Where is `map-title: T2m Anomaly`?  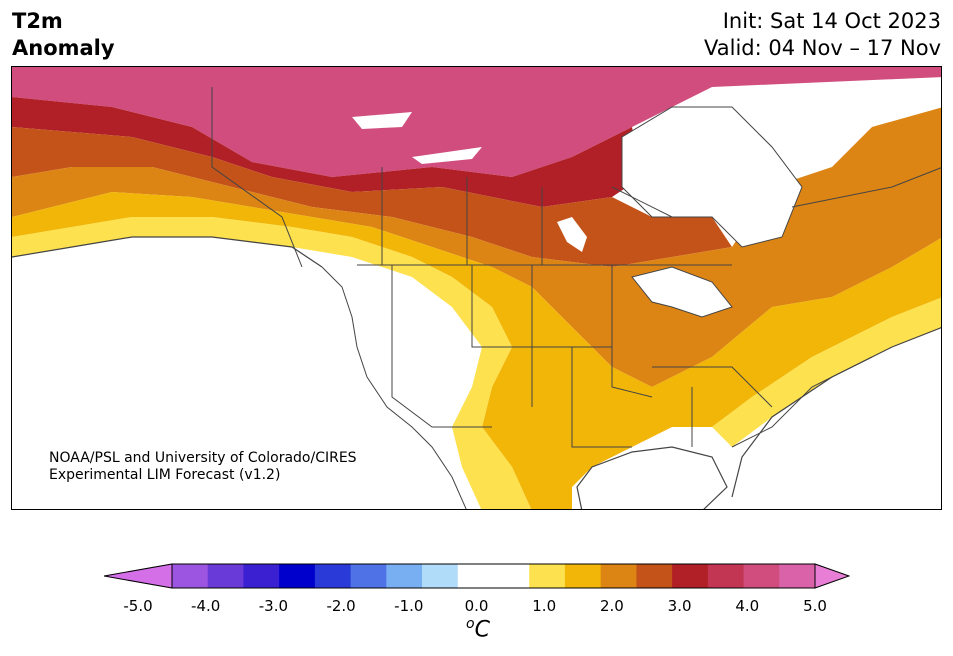 map-title: T2m Anomaly is located at coordinates (63, 35).